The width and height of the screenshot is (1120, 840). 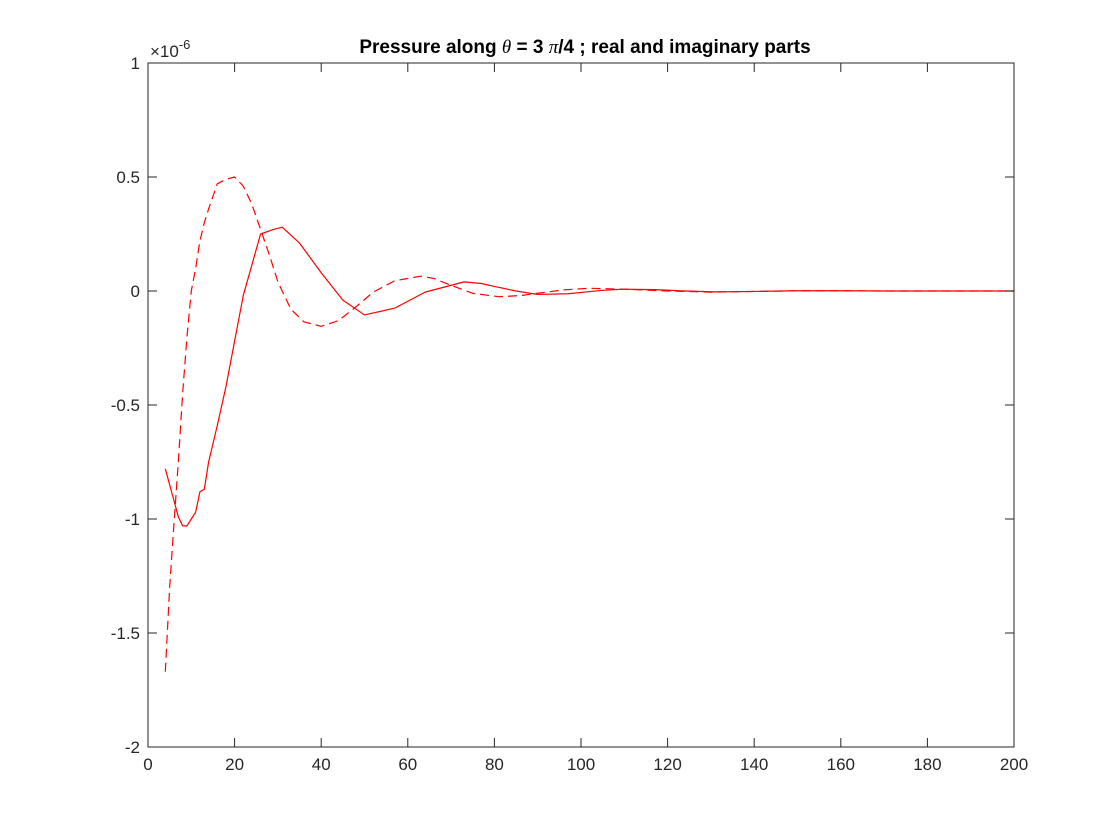 I want to click on x-tick-label: 160, so click(x=841, y=764).